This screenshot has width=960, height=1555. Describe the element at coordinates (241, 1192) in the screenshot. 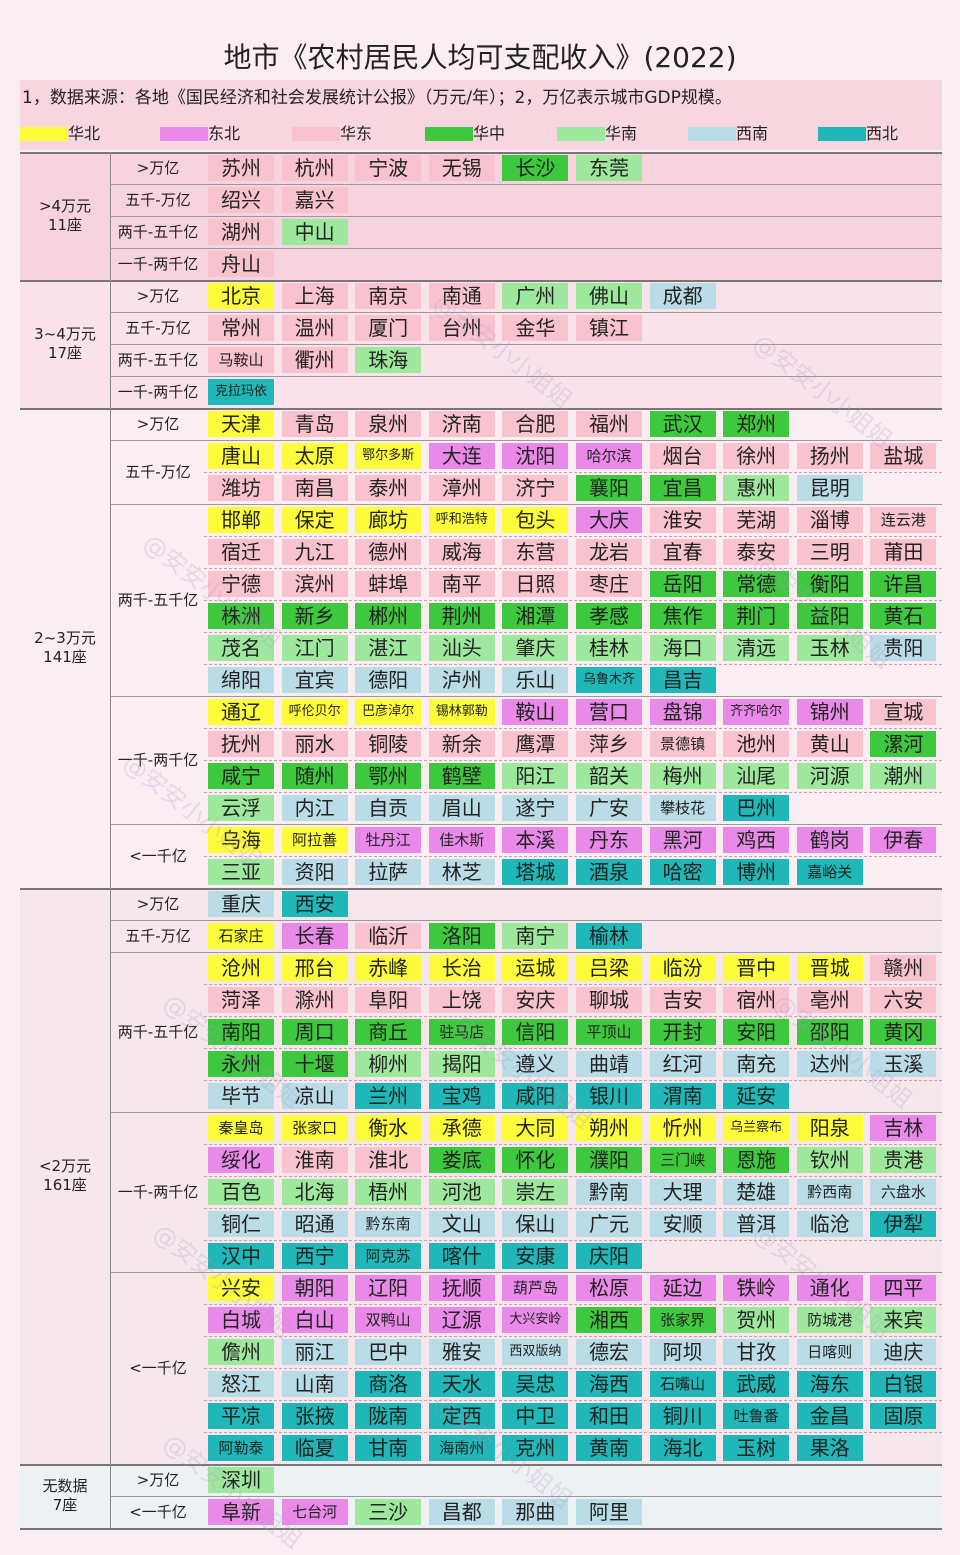

I see `city-cell: 百色` at that location.